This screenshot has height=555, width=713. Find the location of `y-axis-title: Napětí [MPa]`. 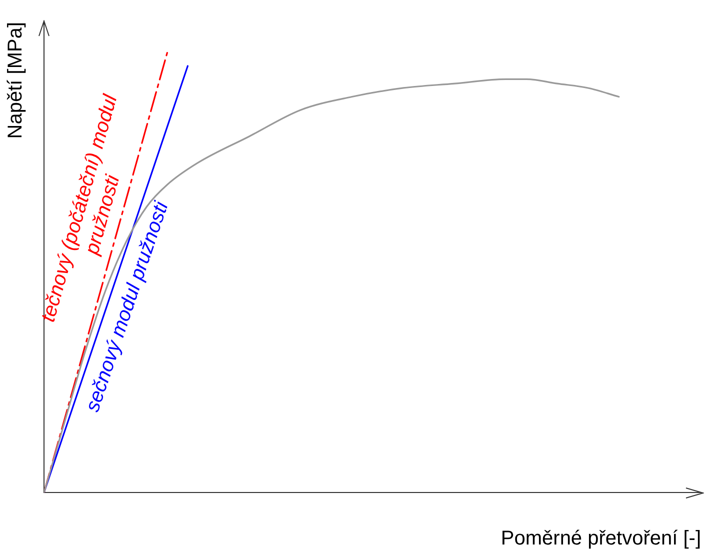

y-axis-title: Napětí [MPa] is located at coordinates (15, 80).